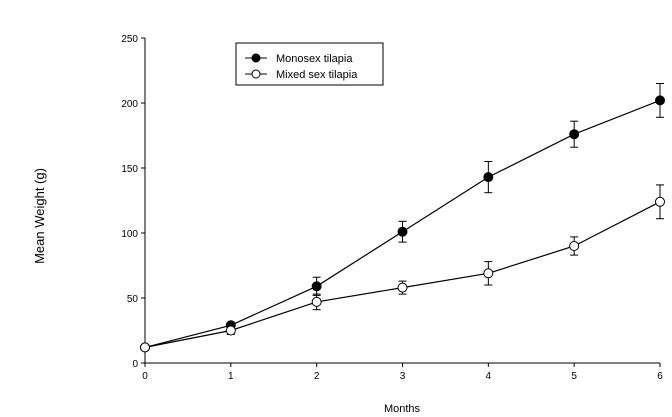  I want to click on y-tick-label: 250, so click(129, 39).